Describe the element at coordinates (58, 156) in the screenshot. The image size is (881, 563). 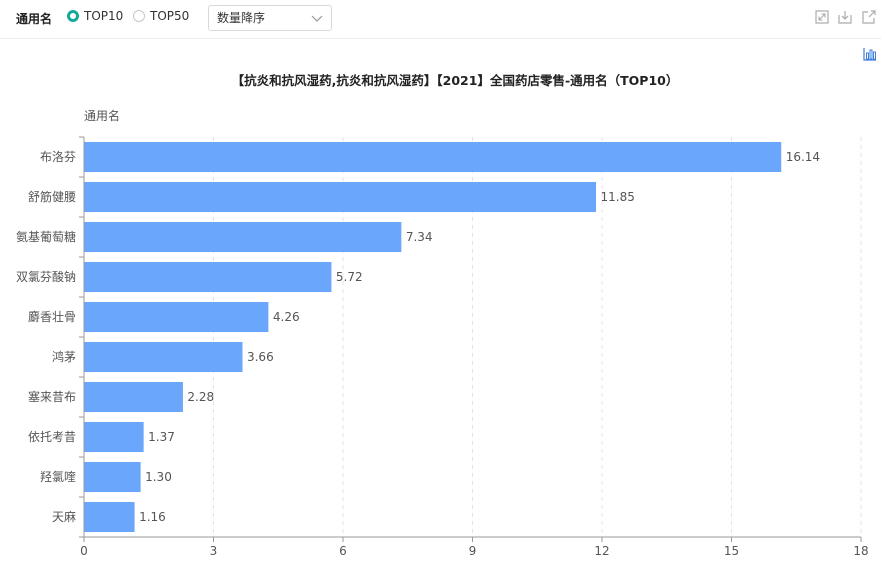
I see `category-label: 布洛芬` at that location.